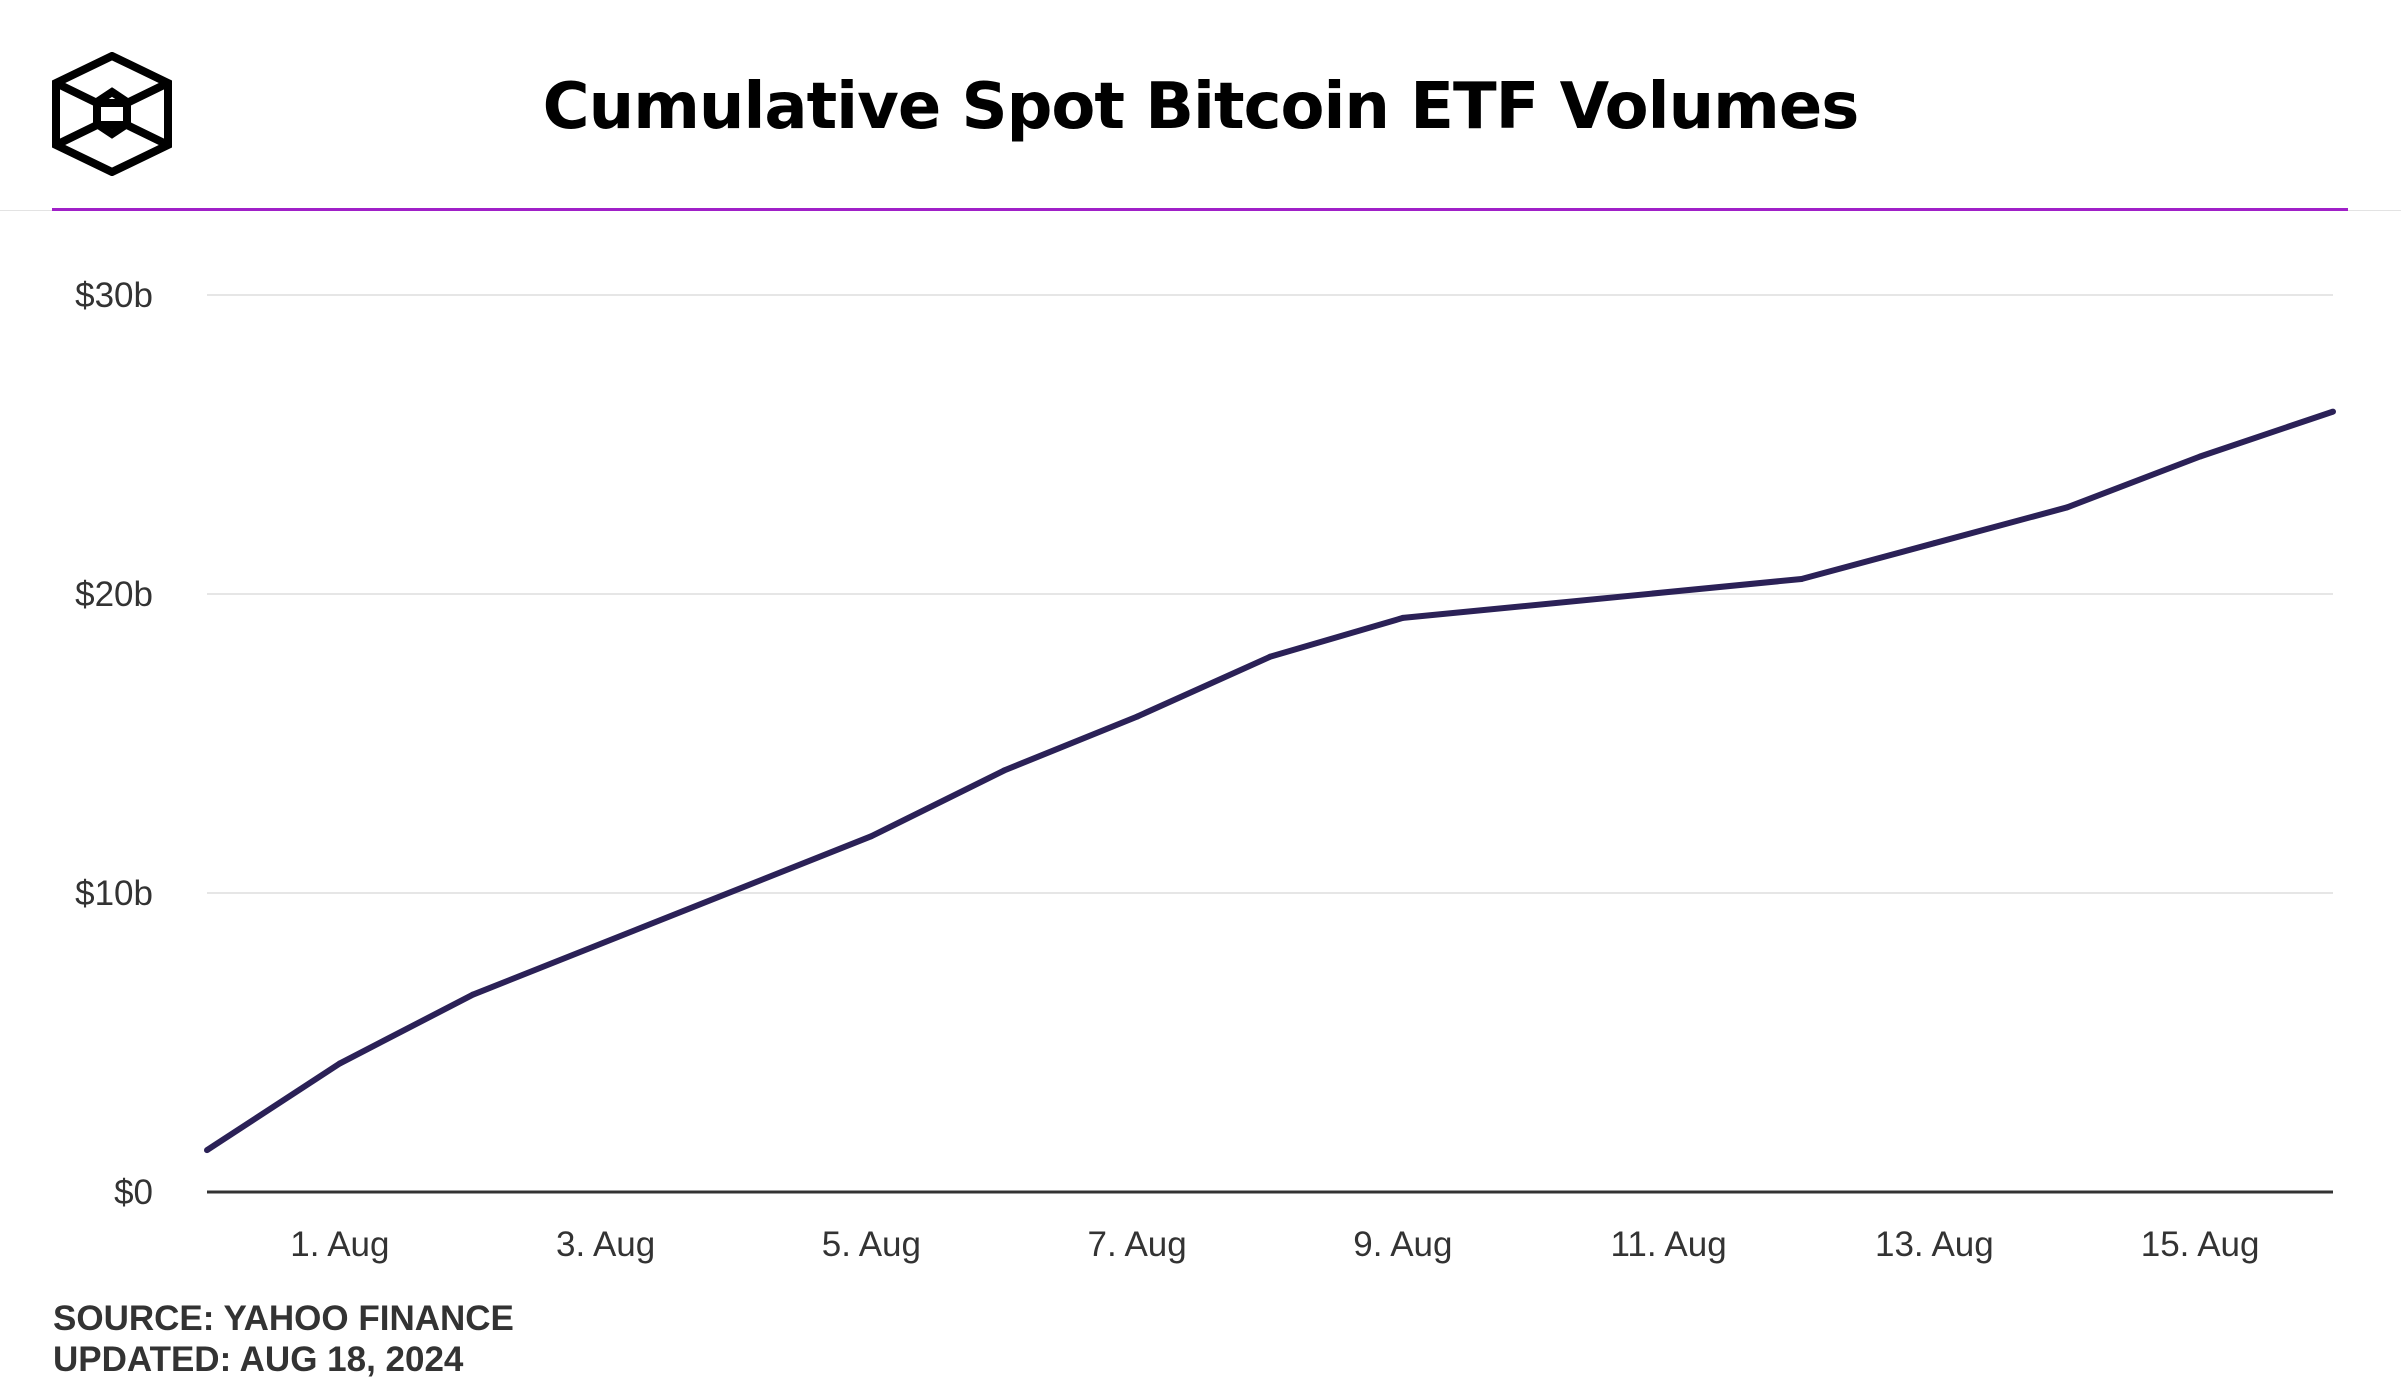 The height and width of the screenshot is (1400, 2401). Describe the element at coordinates (1669, 1244) in the screenshot. I see `x-tick-label: 11. Aug` at that location.